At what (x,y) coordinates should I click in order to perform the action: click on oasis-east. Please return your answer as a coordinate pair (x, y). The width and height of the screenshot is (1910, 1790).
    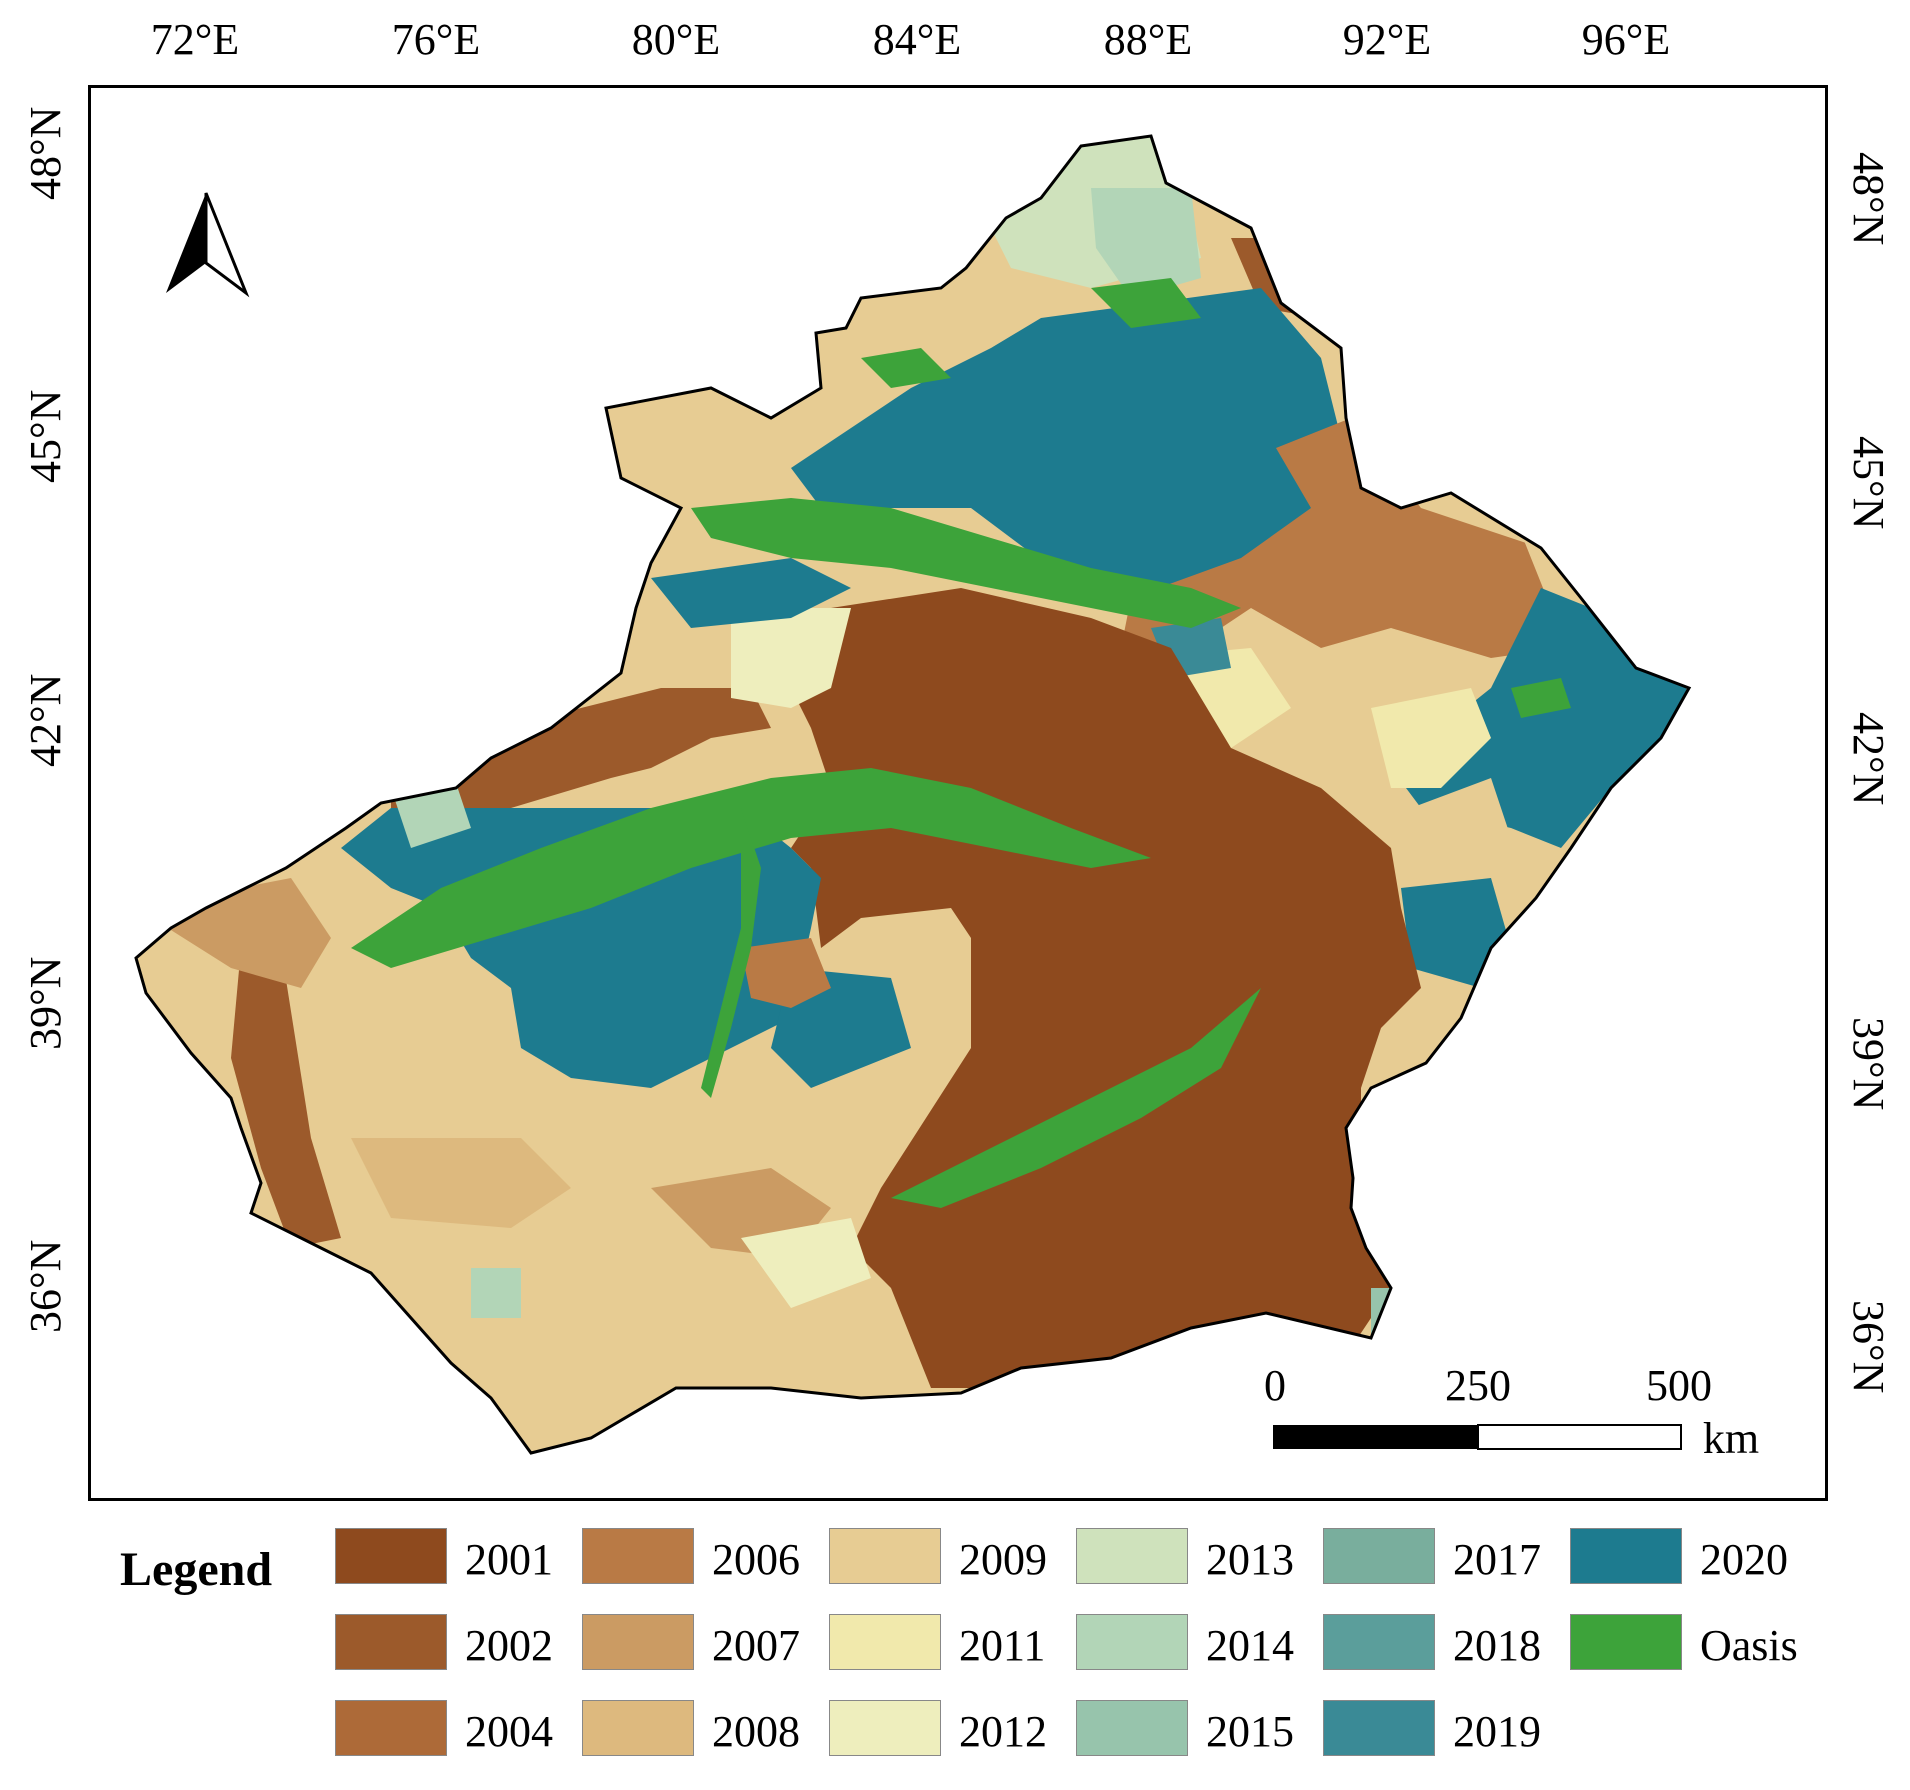
    Looking at the image, I should click on (1541, 698).